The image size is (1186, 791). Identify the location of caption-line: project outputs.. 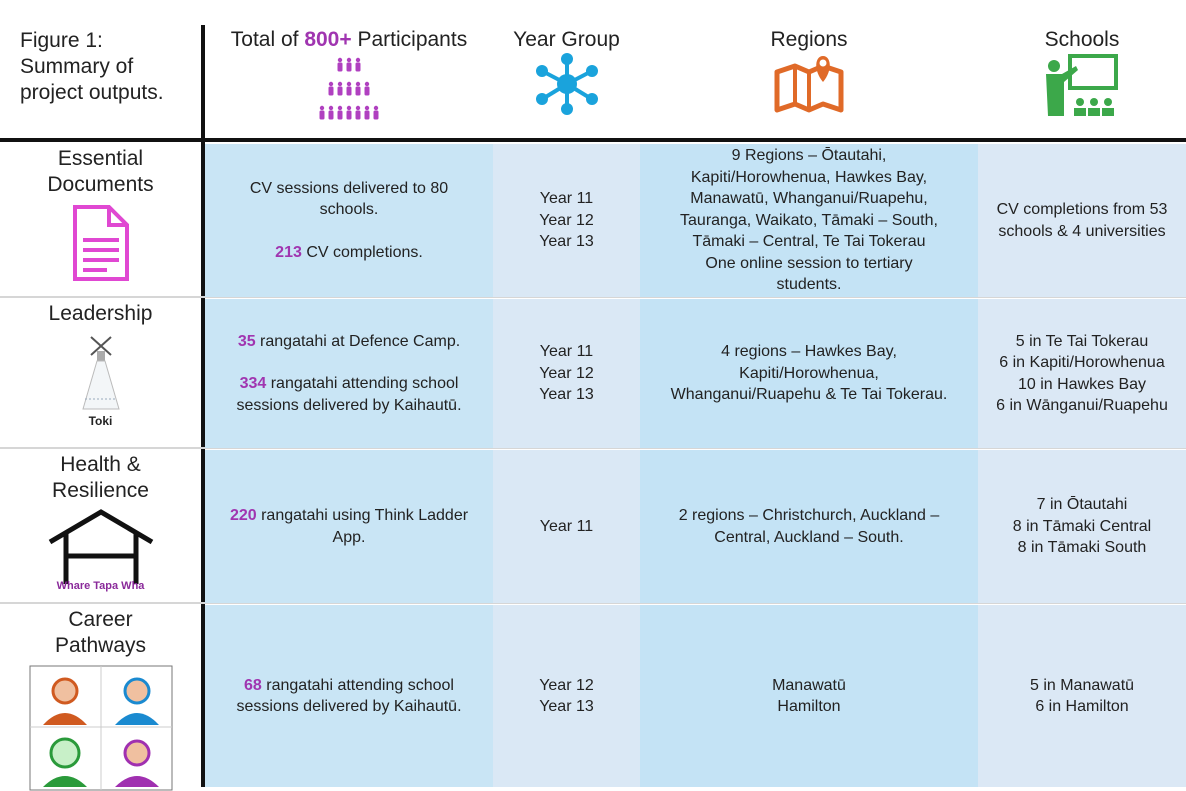
(92, 92).